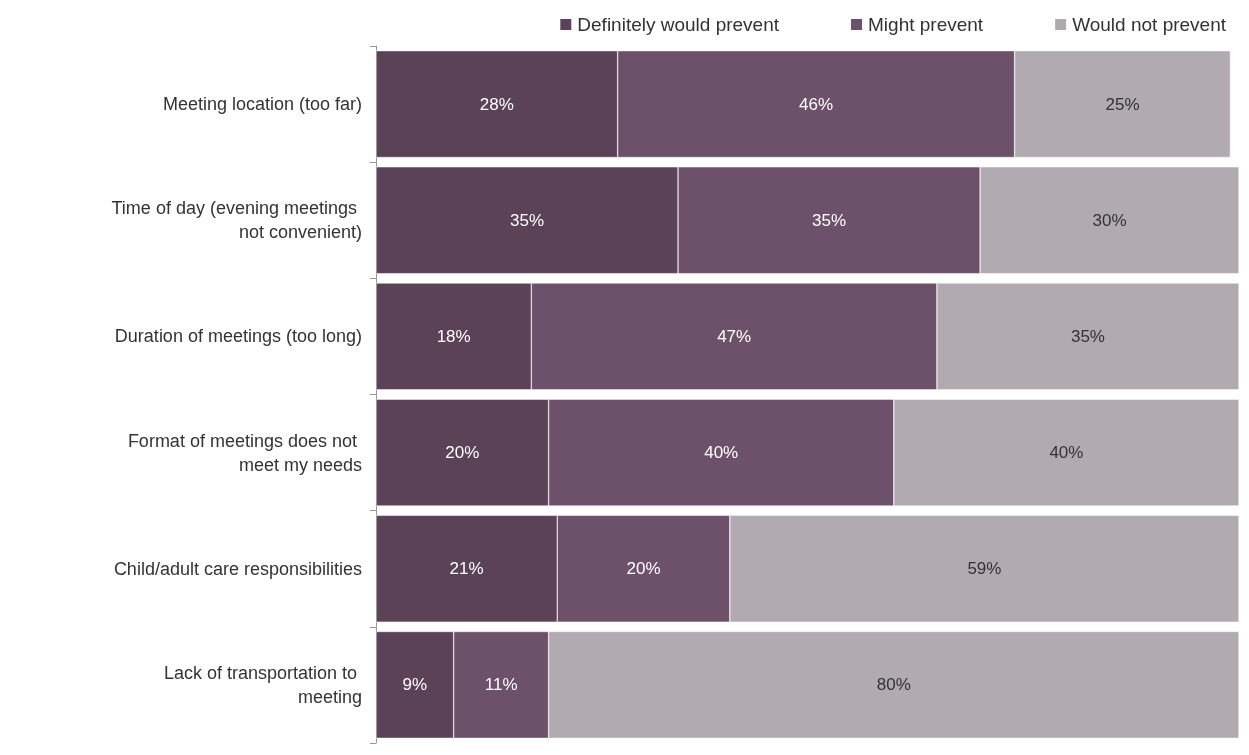  Describe the element at coordinates (262, 104) in the screenshot. I see `y-tick-label: Meeting location (too far)` at that location.